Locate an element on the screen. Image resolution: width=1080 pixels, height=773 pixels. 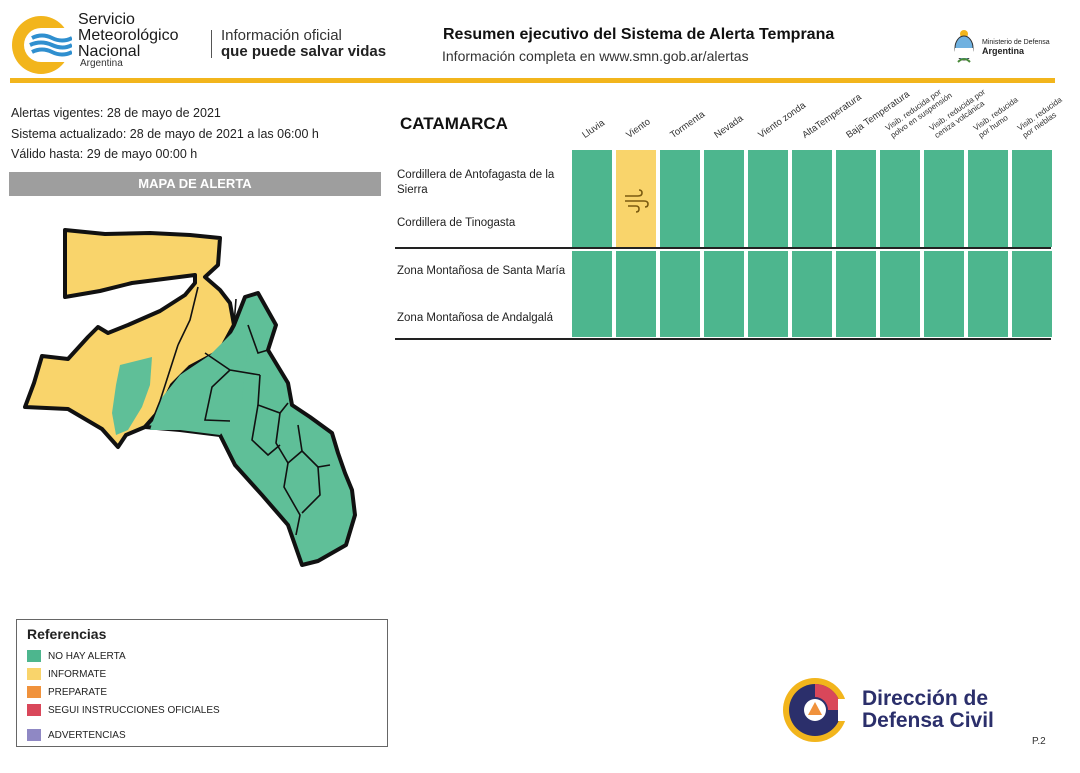
reference-label: NO HAY ALERTA is located at coordinates (87, 656).